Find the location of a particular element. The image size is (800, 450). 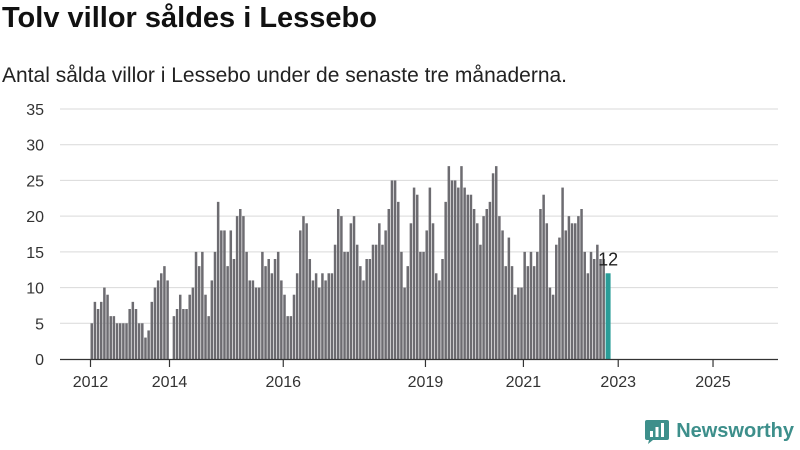

y-tick-label: 0 is located at coordinates (39, 360).